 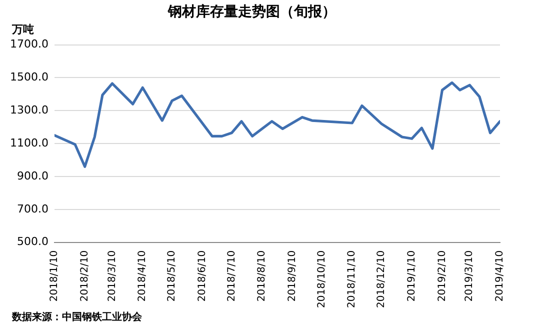 I want to click on source-note: 数据来源：中国钢铁工业协会, so click(x=77, y=317).